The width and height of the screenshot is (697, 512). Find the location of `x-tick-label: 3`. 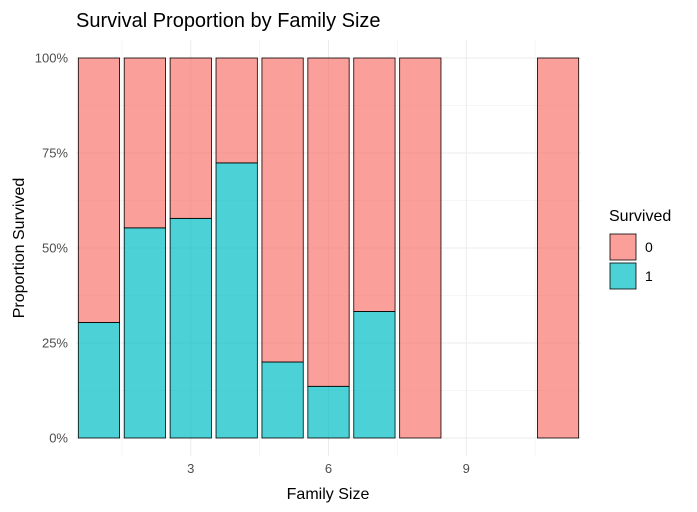

x-tick-label: 3 is located at coordinates (190, 468).